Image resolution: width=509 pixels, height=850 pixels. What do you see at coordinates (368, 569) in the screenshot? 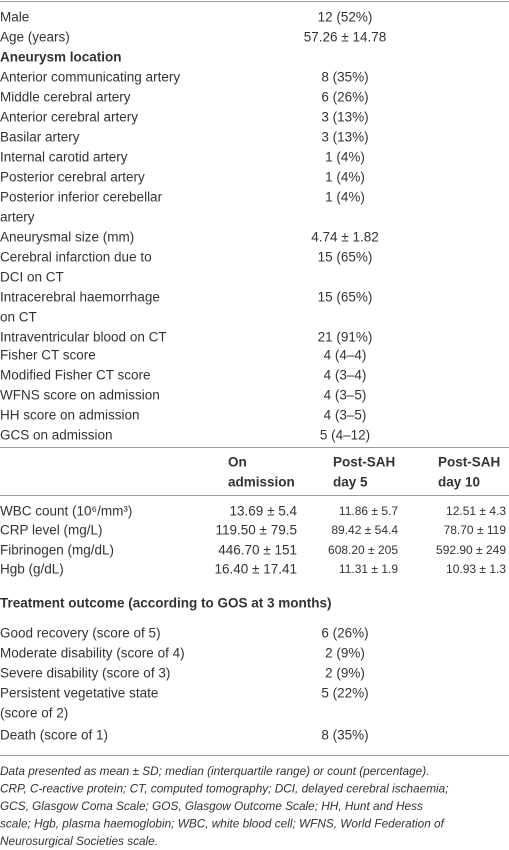
I see `cell-value: 11.31 ± 1.9` at bounding box center [368, 569].